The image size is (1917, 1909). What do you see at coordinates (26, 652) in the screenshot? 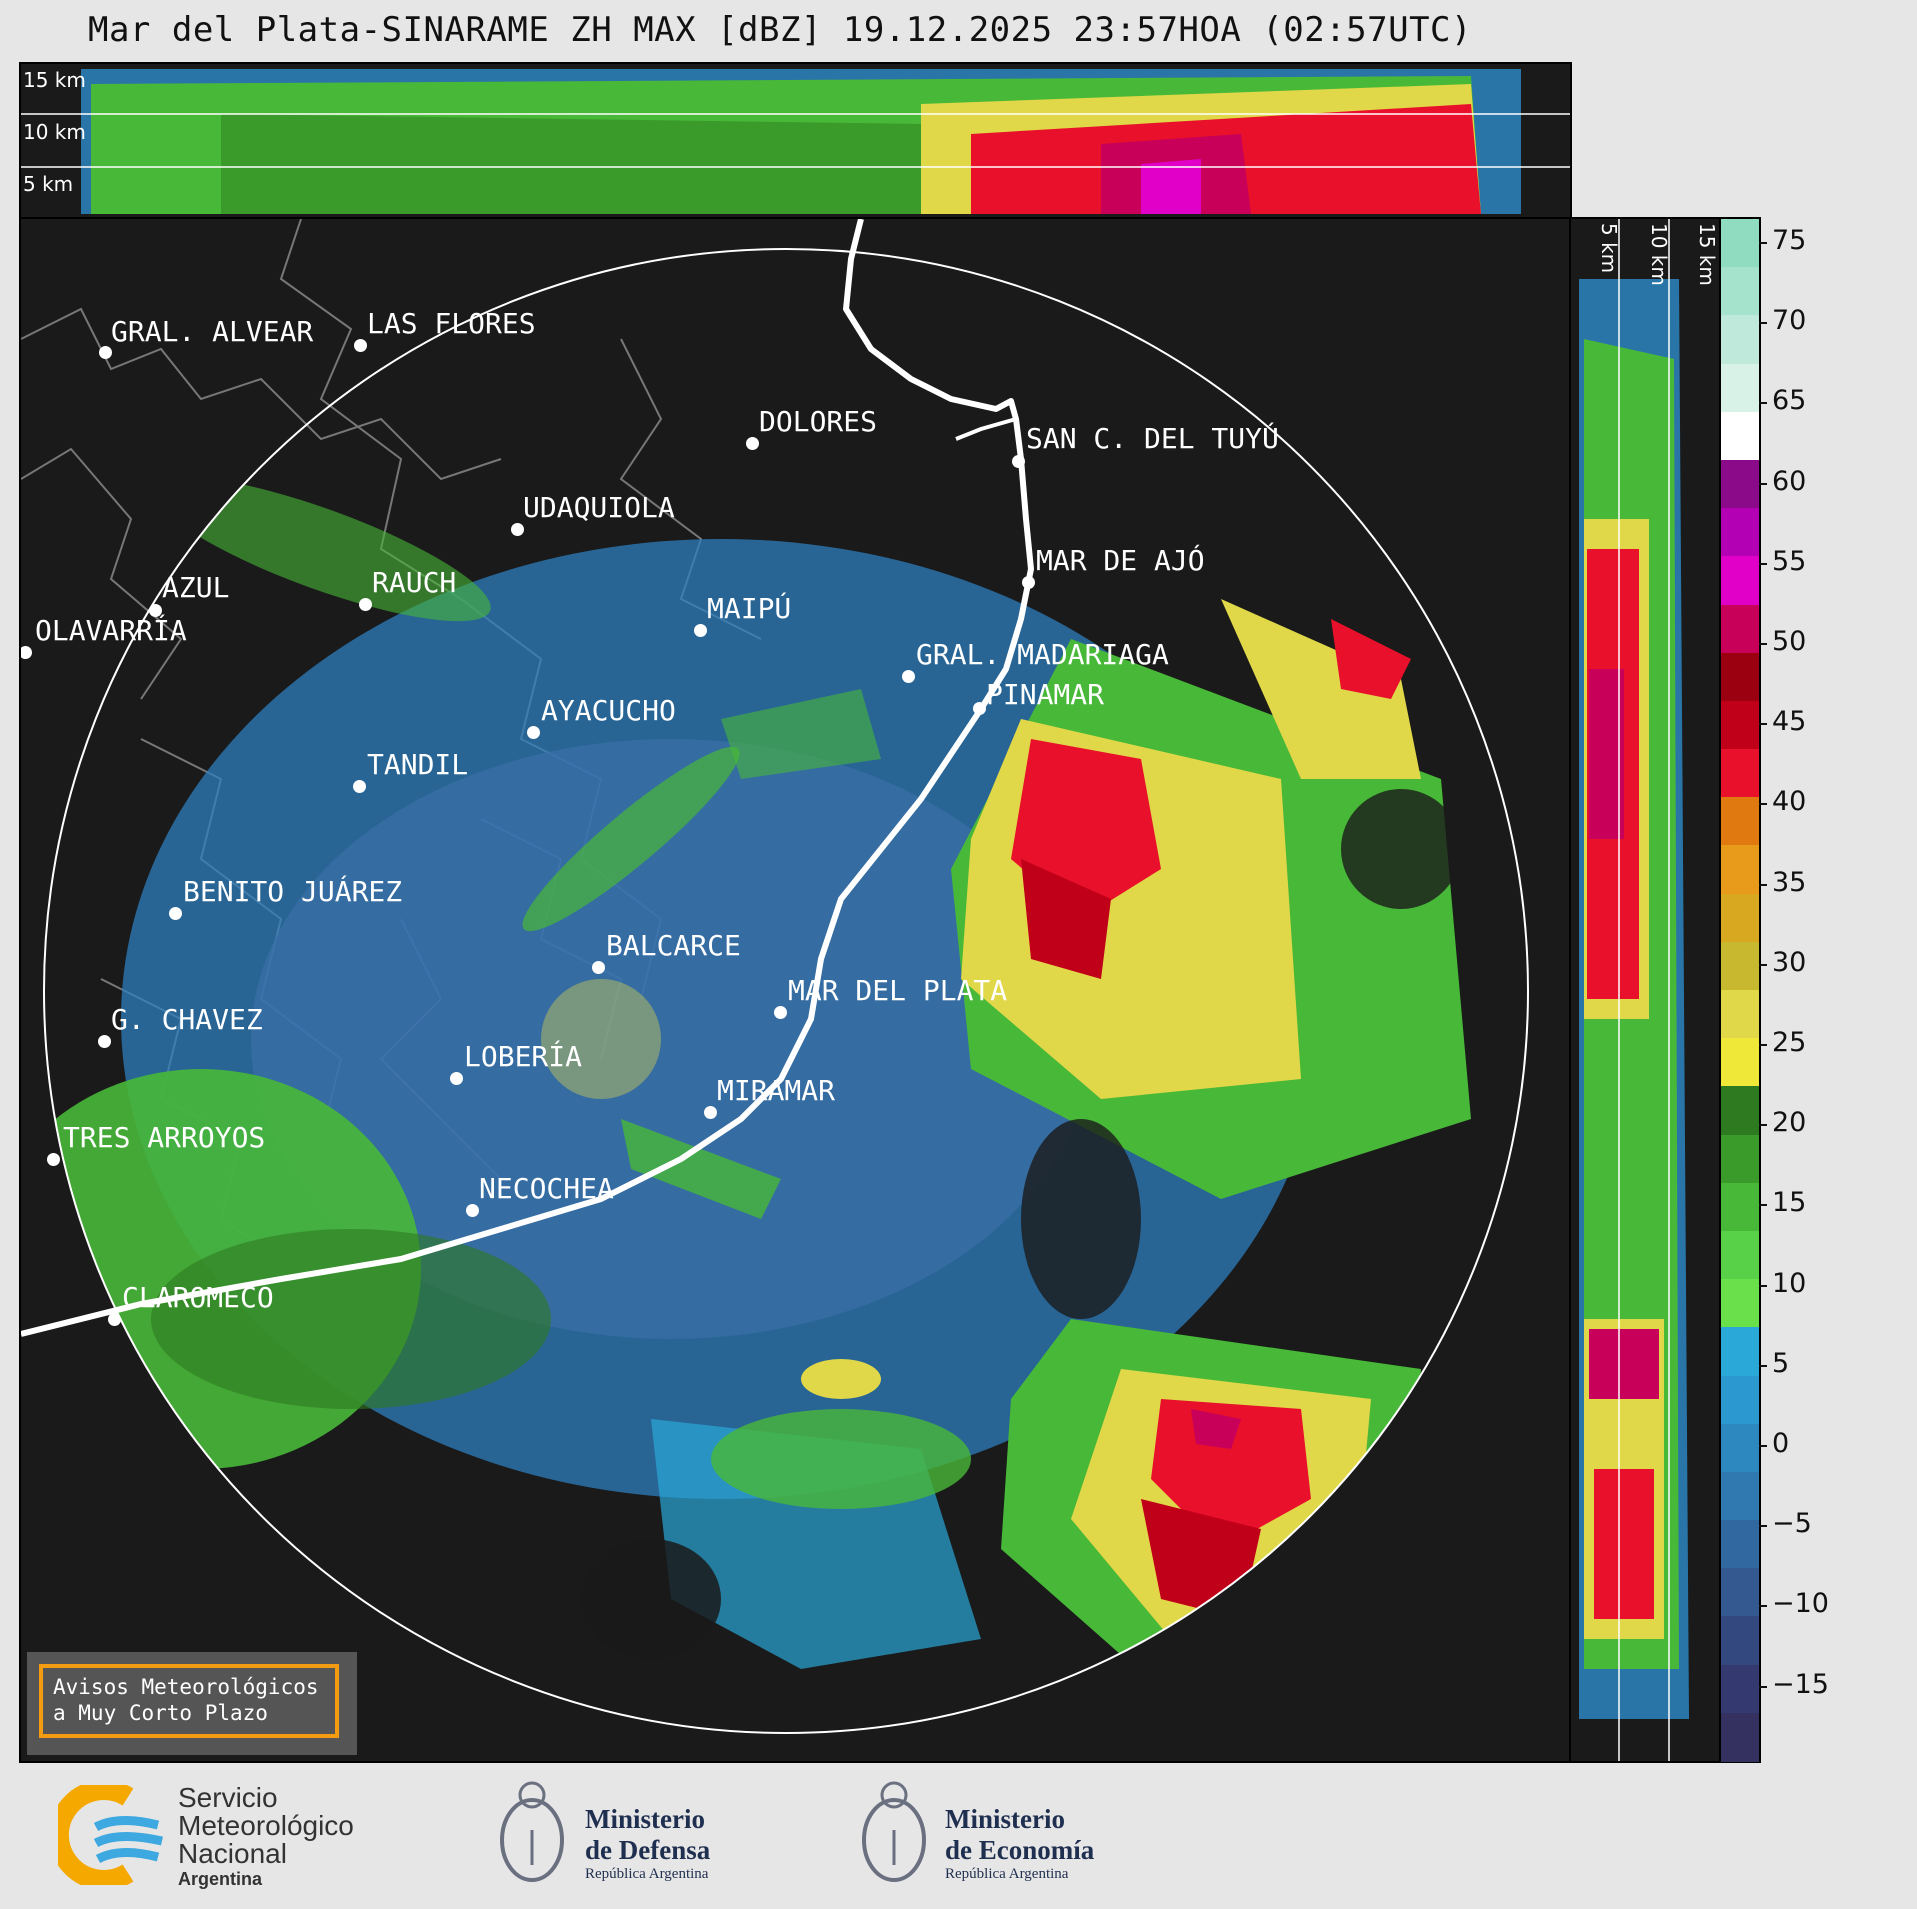
I see `city-dot-olavarria` at bounding box center [26, 652].